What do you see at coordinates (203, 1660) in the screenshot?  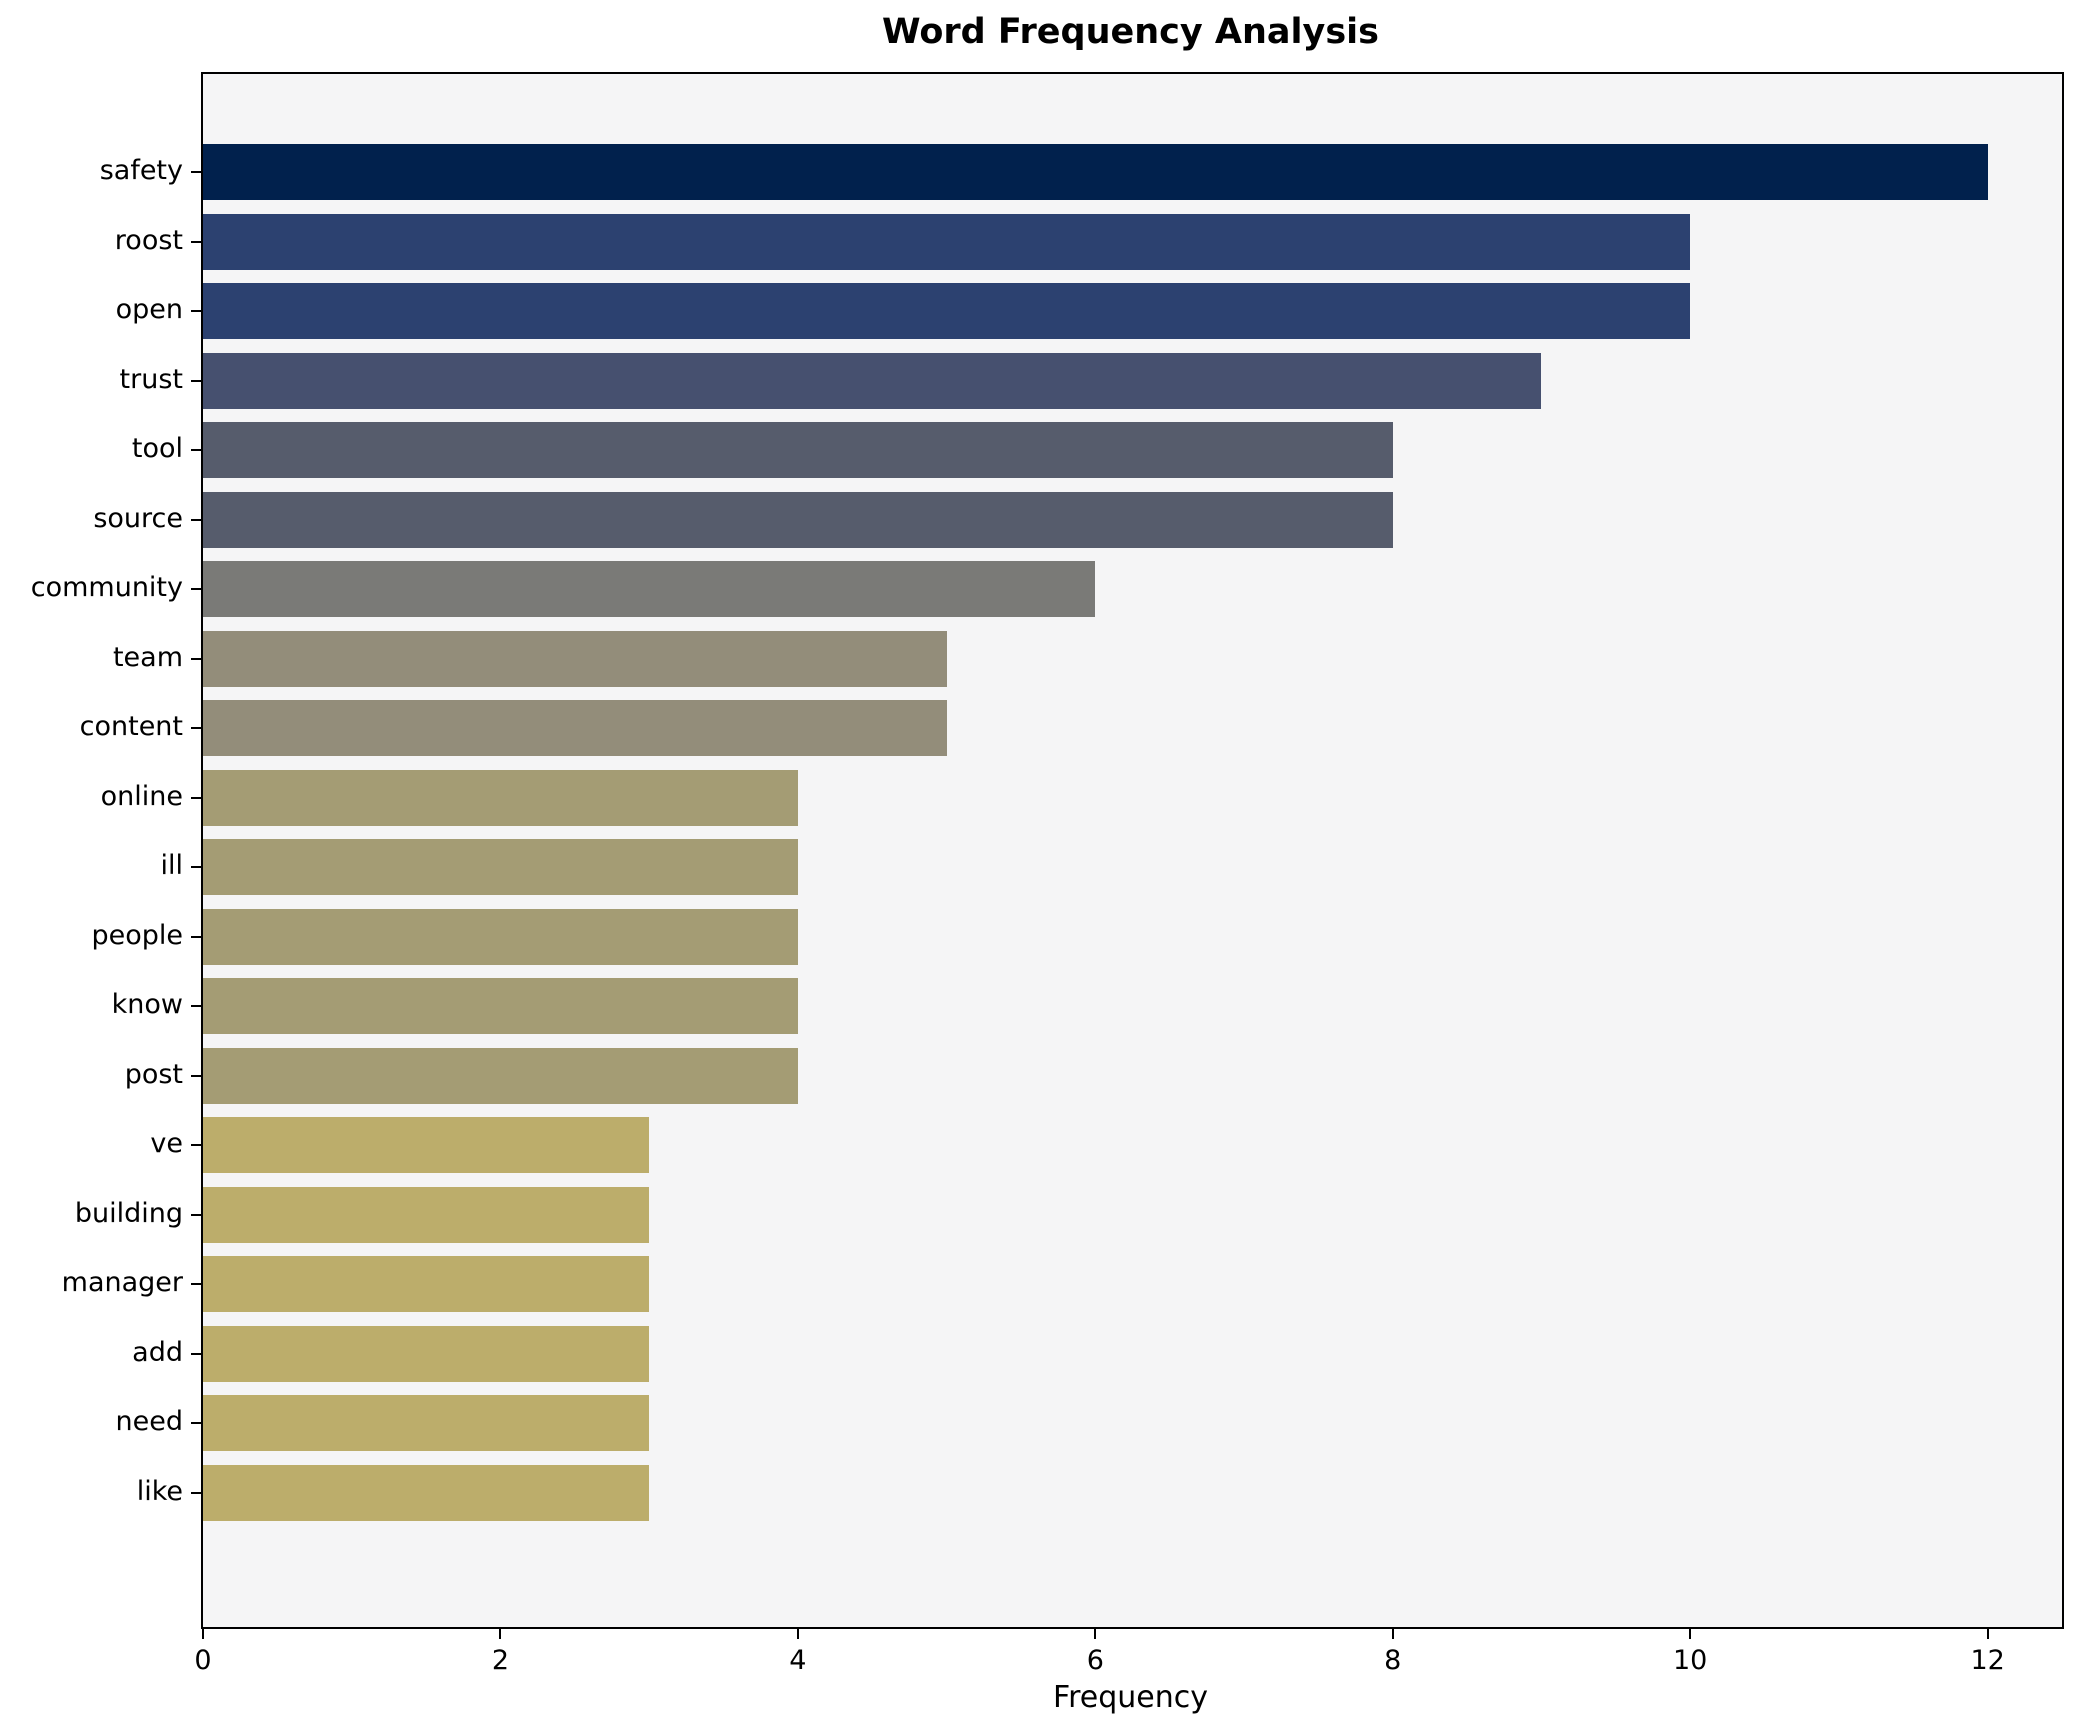 I see `x-tick-label: 0` at bounding box center [203, 1660].